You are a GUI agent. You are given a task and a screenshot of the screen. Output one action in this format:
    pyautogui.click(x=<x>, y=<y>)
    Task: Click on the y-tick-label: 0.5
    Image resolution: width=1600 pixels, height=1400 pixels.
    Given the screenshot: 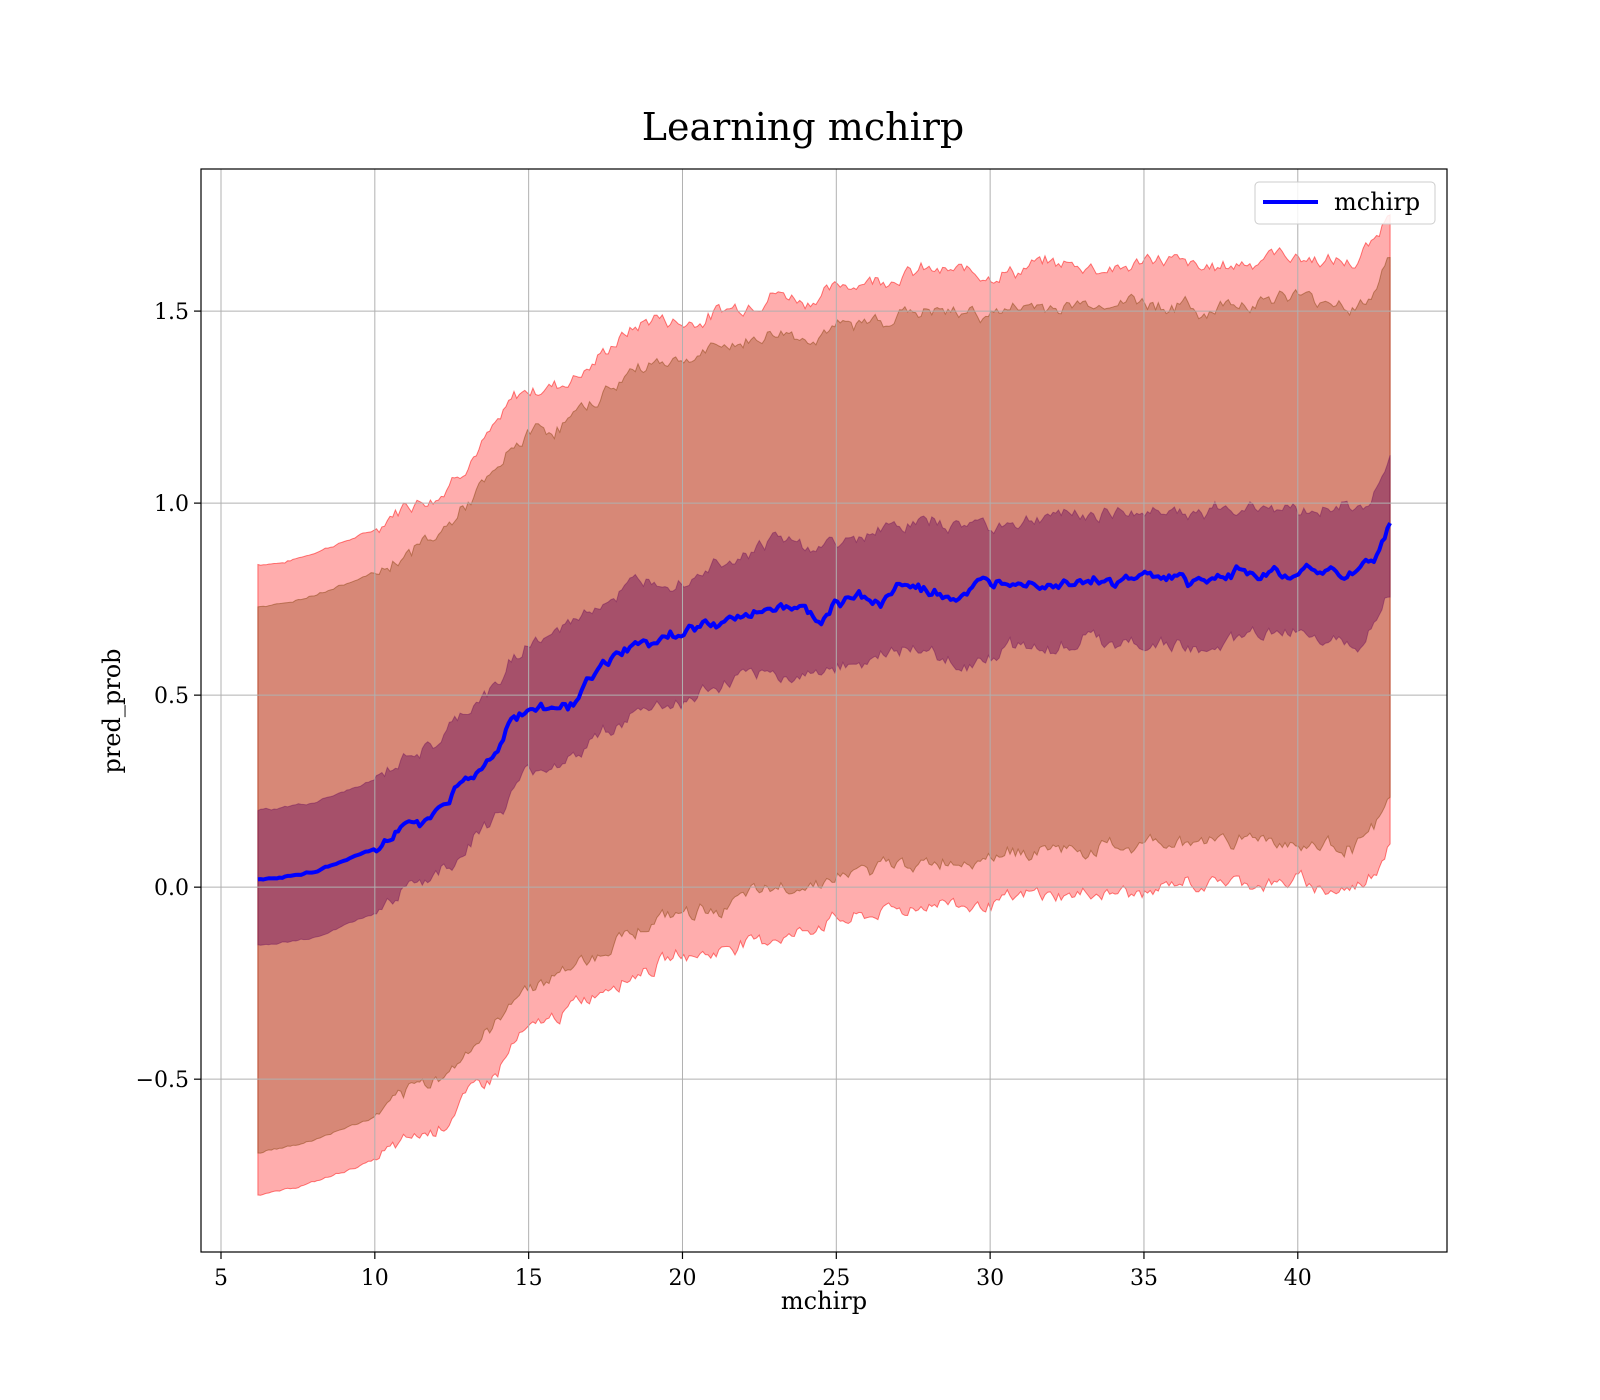 What is the action you would take?
    pyautogui.click(x=171, y=696)
    